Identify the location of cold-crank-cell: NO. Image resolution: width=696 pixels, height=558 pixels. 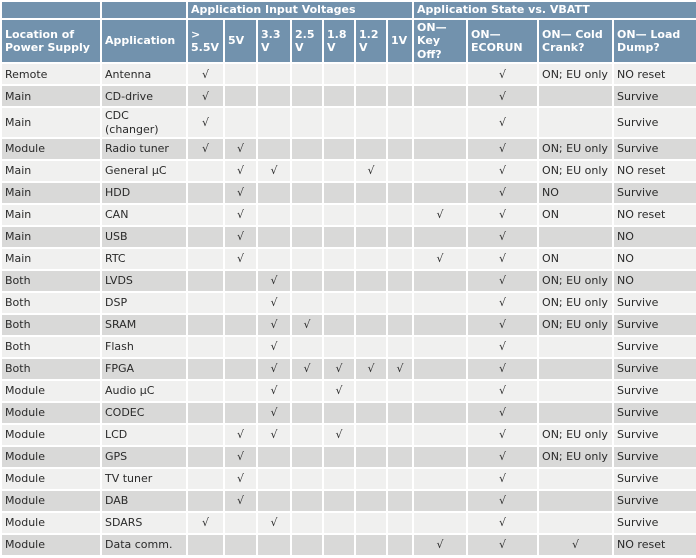
(576, 193).